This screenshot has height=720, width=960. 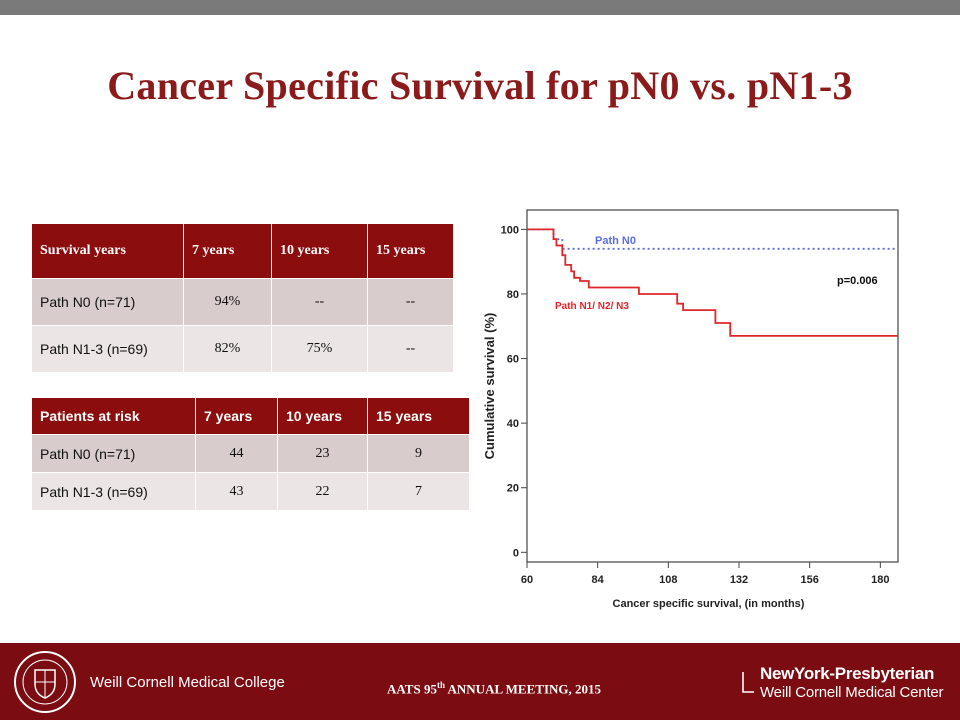 I want to click on hospital-name: NewYork-Presbyterian, so click(x=847, y=673).